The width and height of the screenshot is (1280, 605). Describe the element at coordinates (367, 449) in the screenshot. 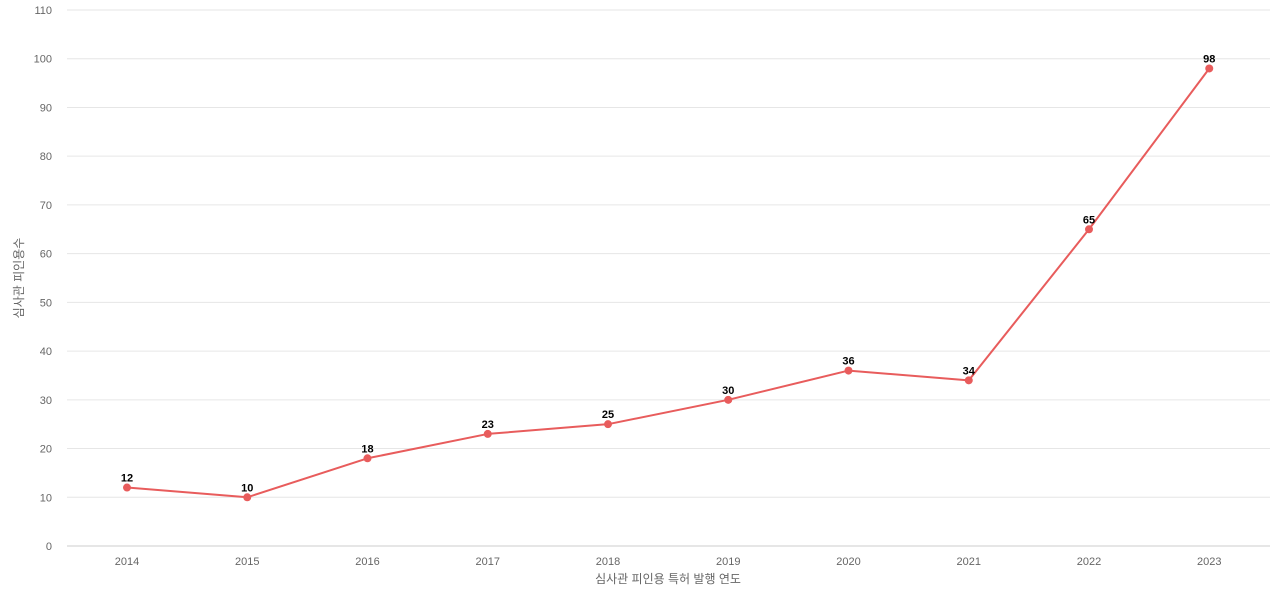

I see `data-label: 18` at that location.